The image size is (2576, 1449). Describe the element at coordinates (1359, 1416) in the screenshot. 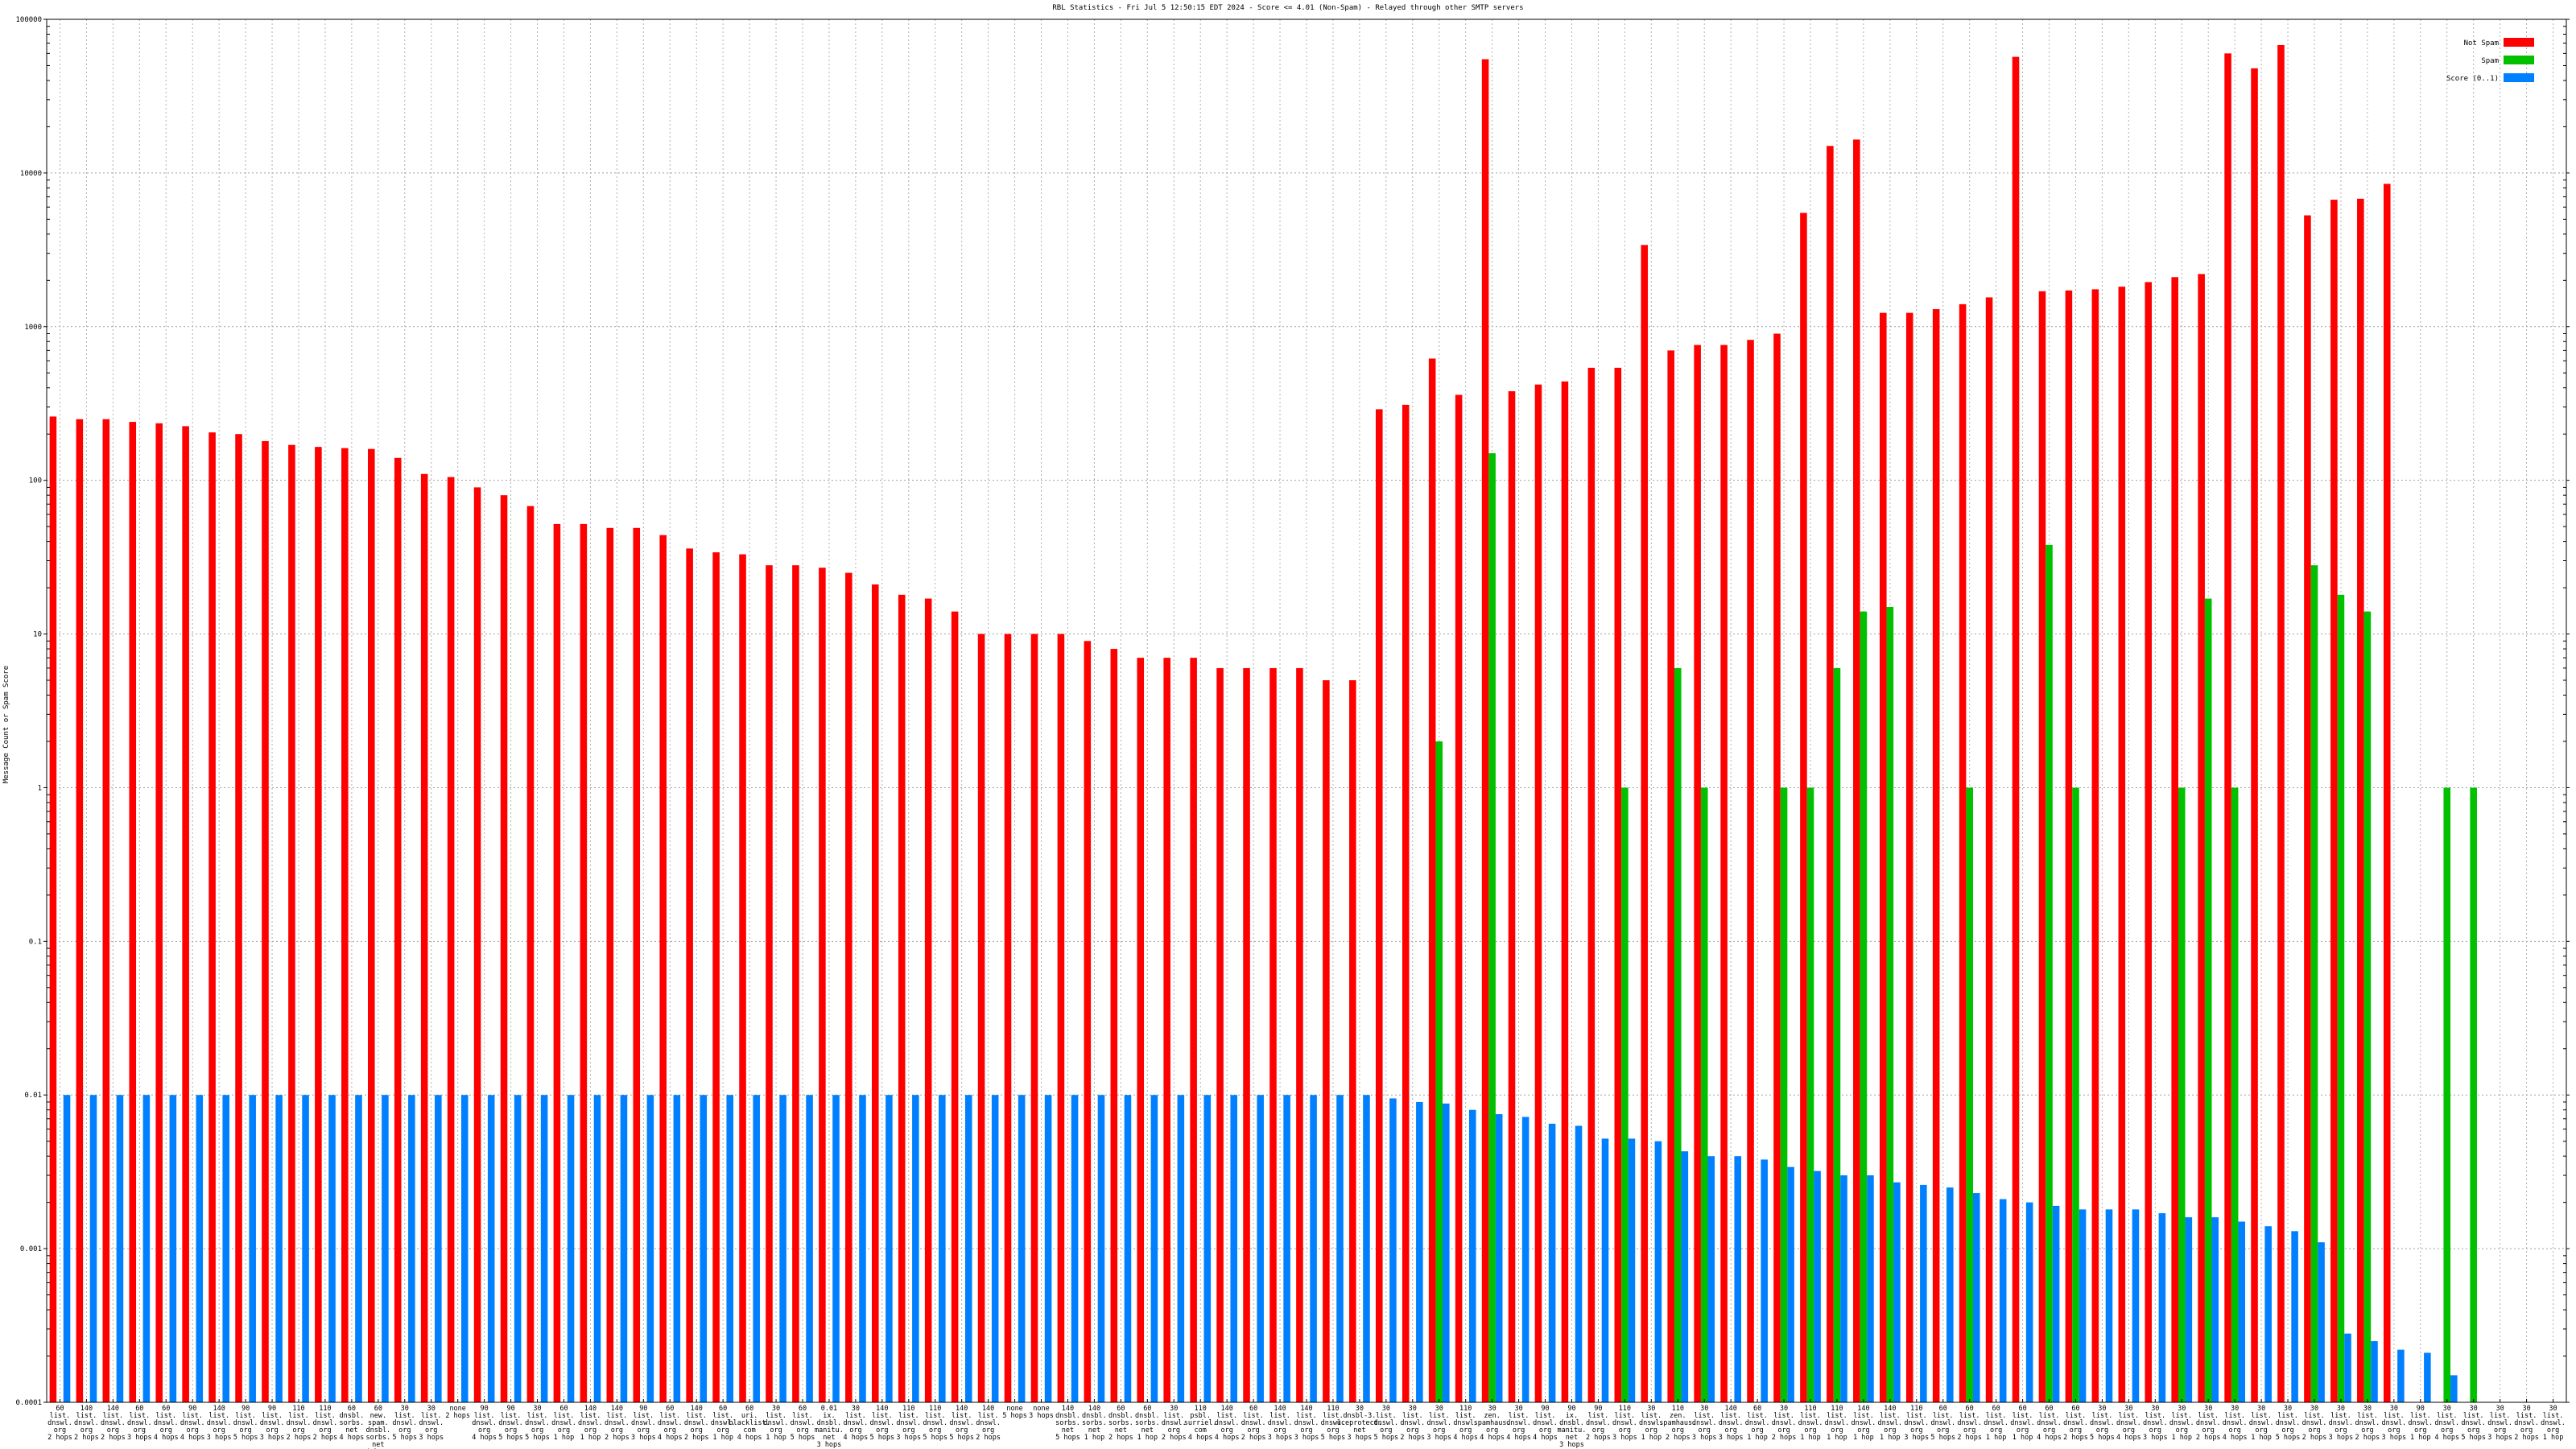

I see `x-category-label-line: dnsbl-3.` at that location.